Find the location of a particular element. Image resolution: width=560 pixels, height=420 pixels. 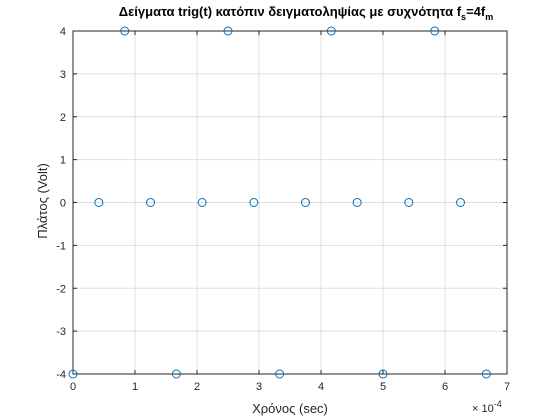

title-subscript-s: s is located at coordinates (463, 17).